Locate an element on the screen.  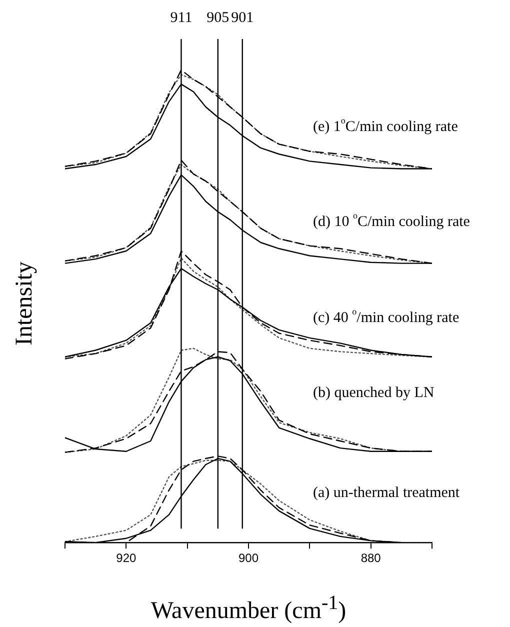
annotation: (a) un-thermal treatment is located at coordinates (386, 492).